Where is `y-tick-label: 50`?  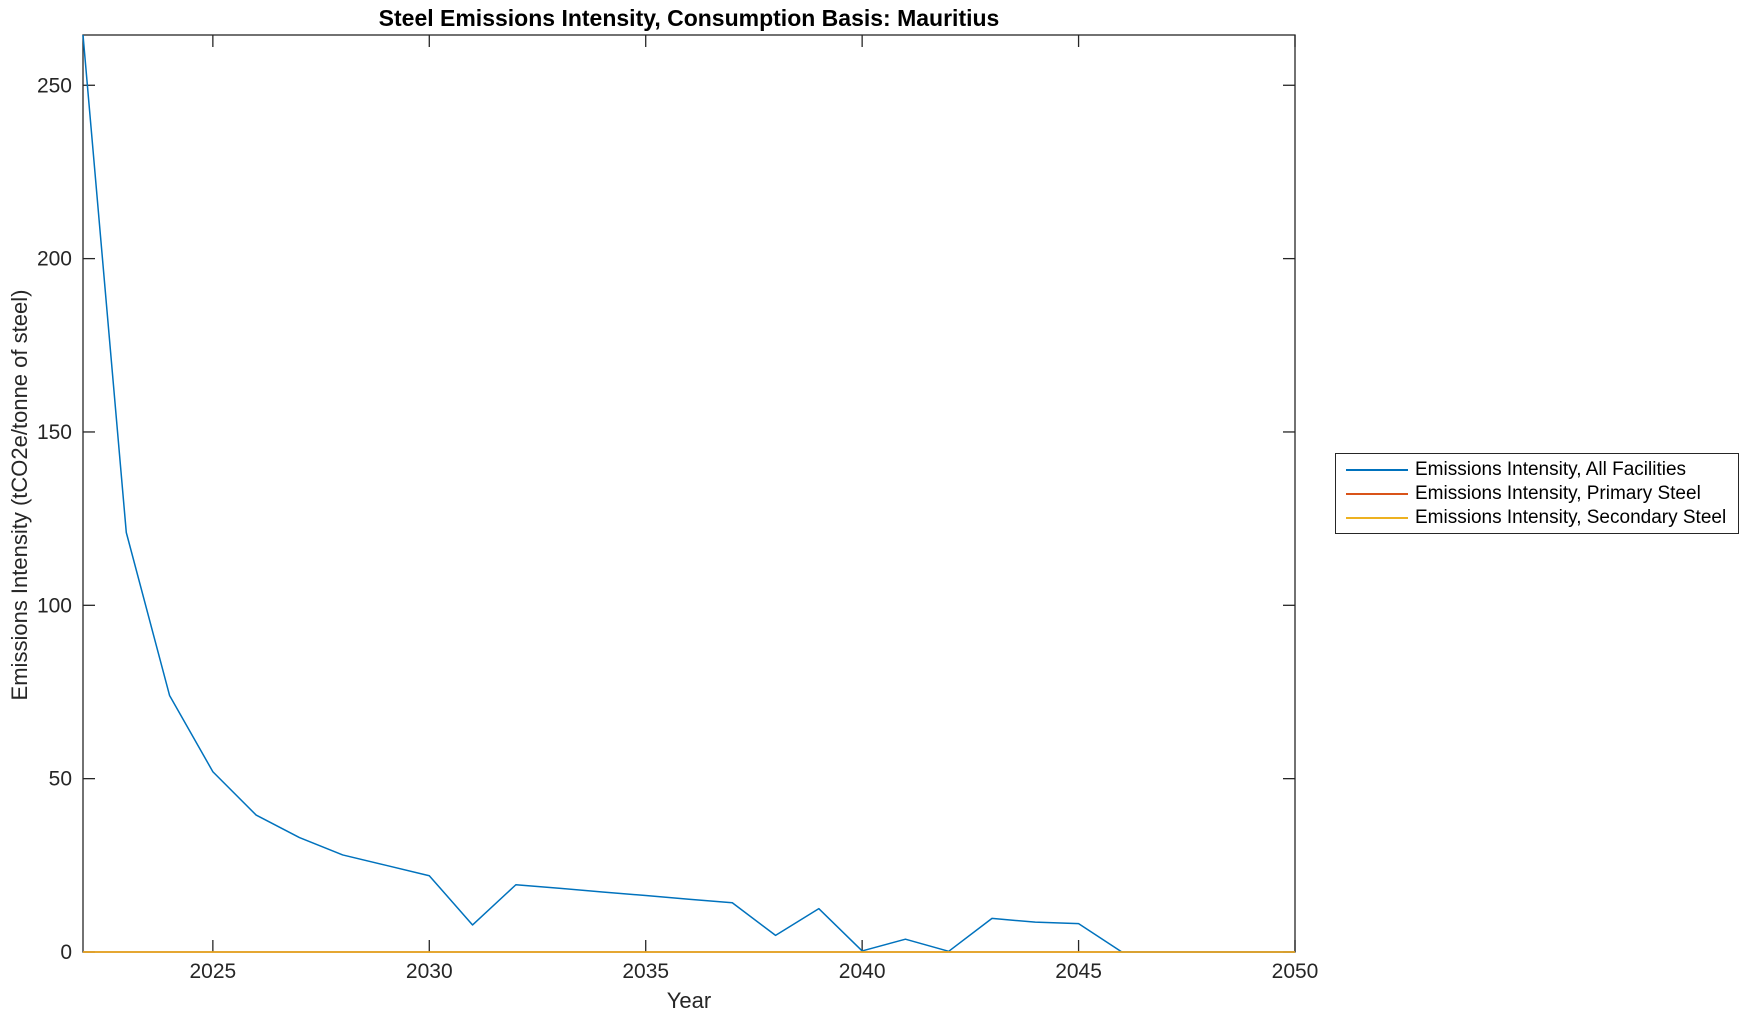 y-tick-label: 50 is located at coordinates (60, 779).